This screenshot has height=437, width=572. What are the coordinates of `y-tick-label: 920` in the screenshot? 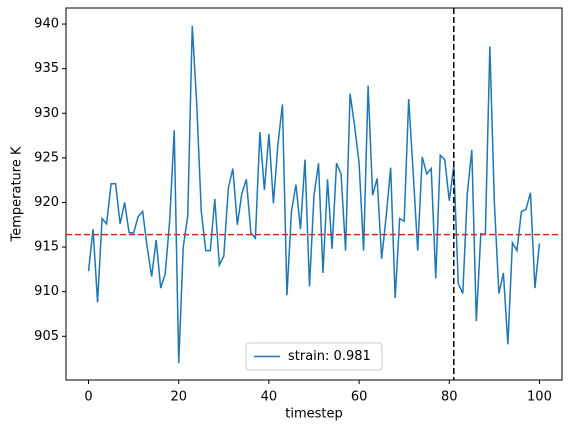 It's located at (46, 202).